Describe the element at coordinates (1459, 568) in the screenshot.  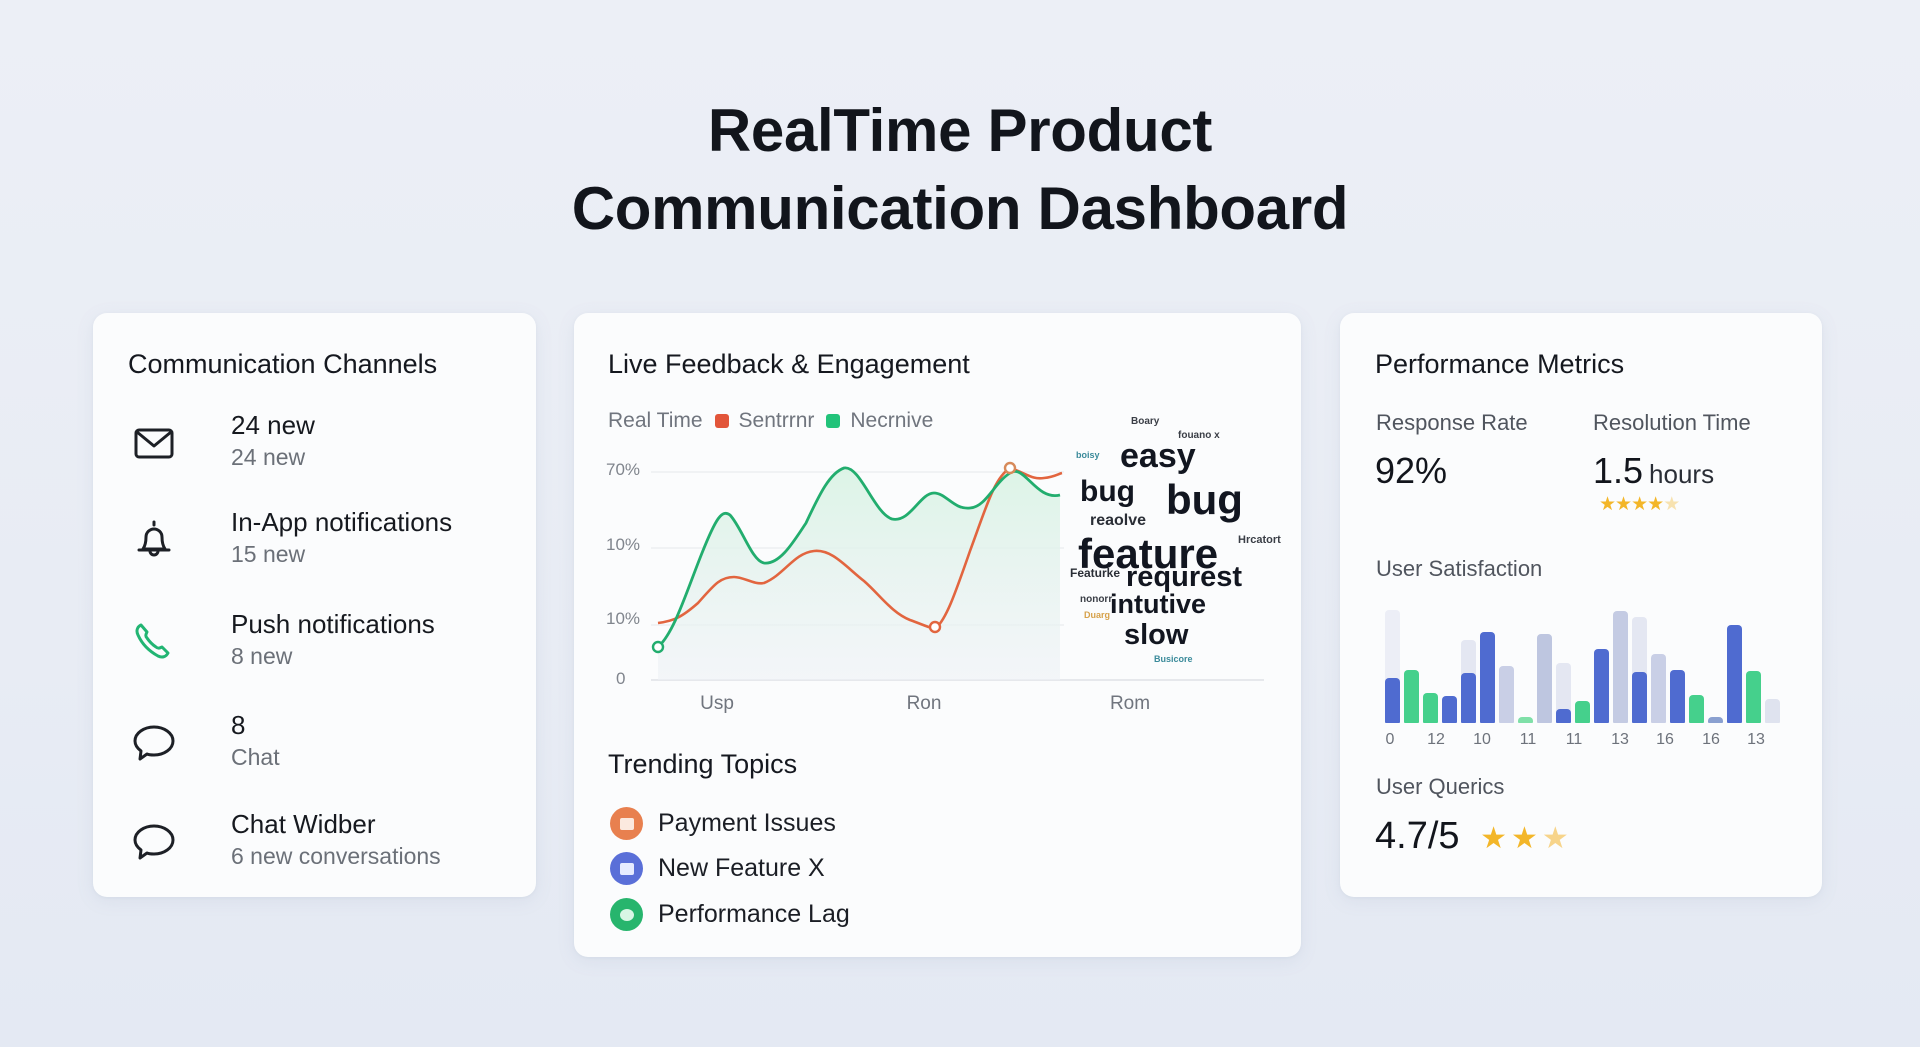
I see `user-satisfaction-label: User Satisfaction` at that location.